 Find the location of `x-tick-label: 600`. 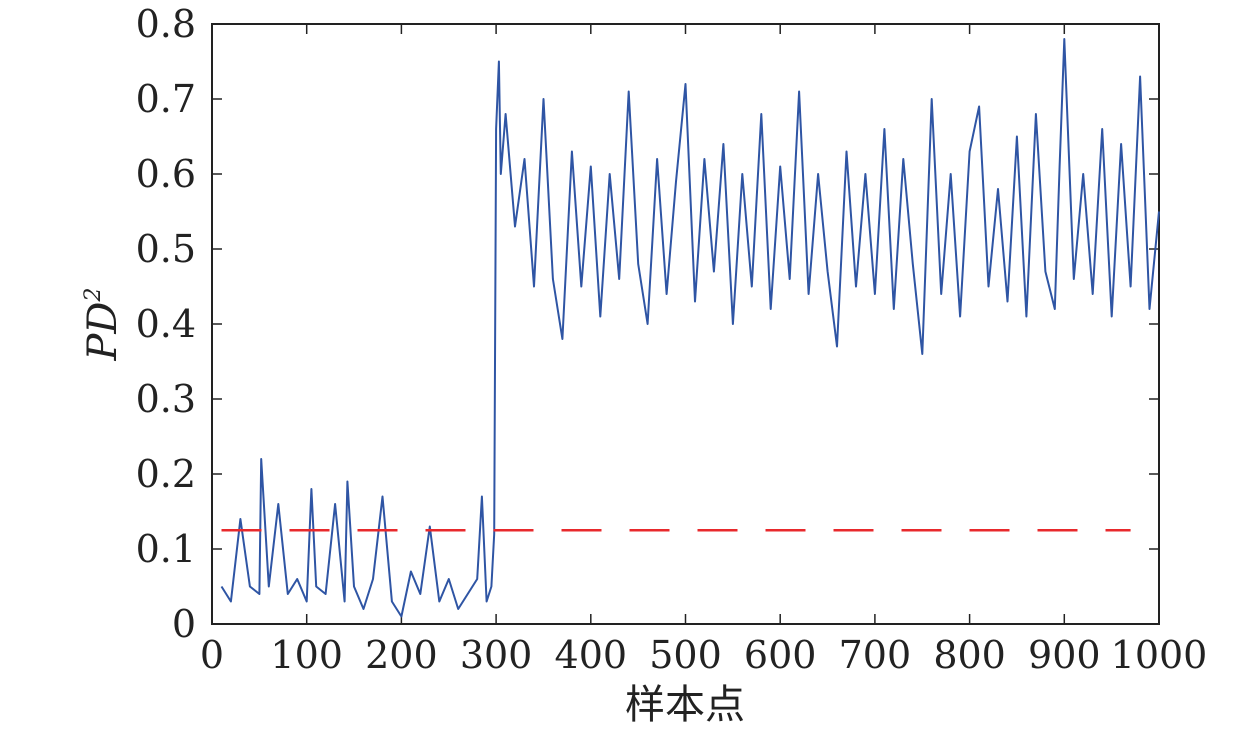

x-tick-label: 600 is located at coordinates (780, 655).